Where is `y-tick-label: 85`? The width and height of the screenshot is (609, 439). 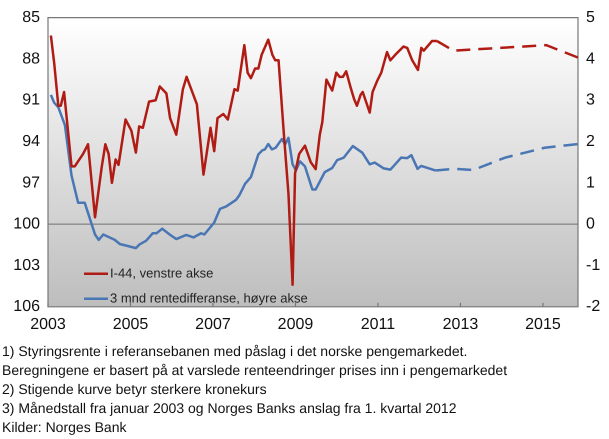
y-tick-label: 85 is located at coordinates (31, 17).